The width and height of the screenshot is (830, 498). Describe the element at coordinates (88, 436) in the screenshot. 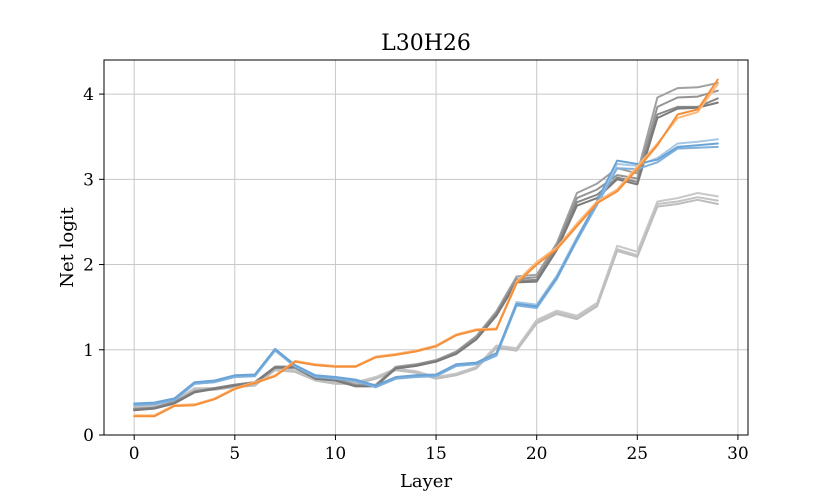

I see `y-tick-label: 0` at that location.